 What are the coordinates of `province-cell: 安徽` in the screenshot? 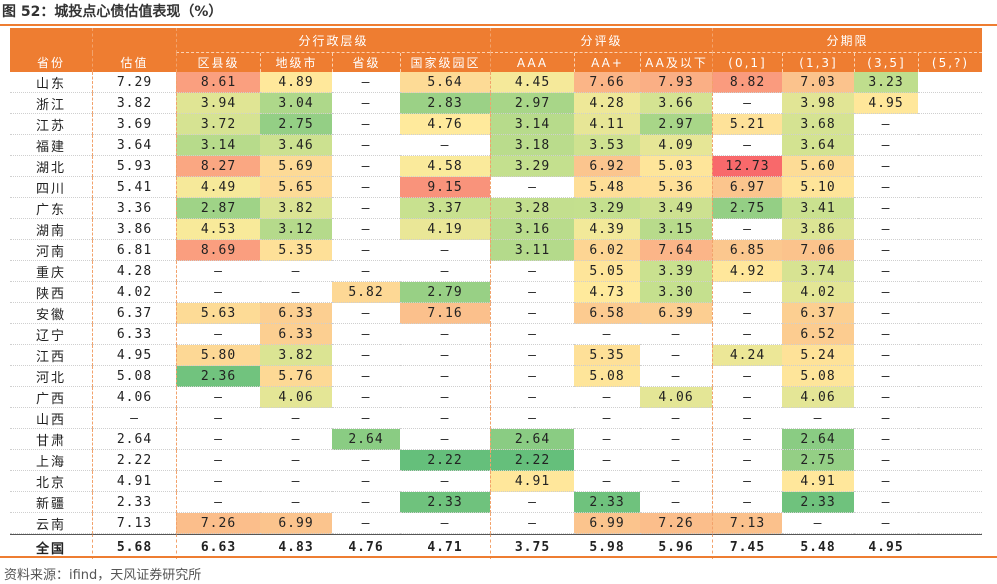 It's located at (51, 313).